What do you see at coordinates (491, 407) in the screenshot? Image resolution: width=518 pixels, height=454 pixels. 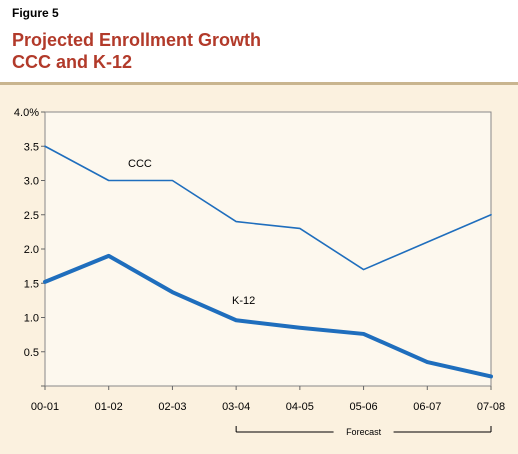 I see `x-tick-label: 07-08` at bounding box center [491, 407].